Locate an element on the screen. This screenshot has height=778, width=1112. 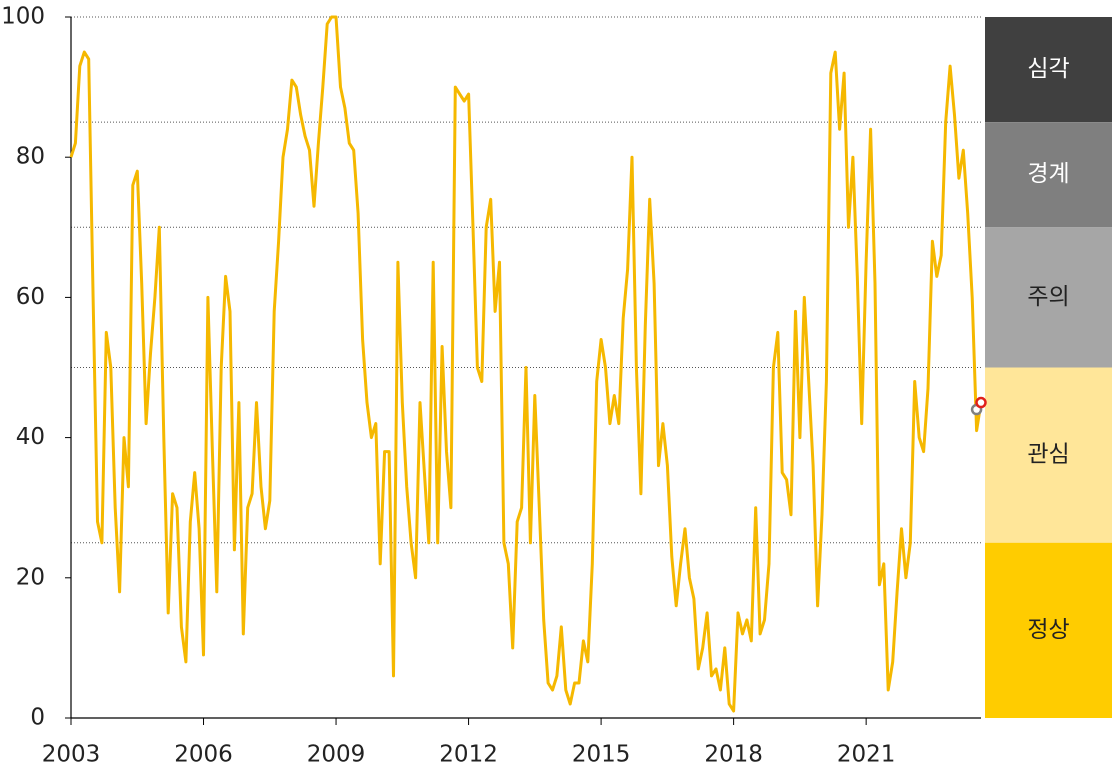
y-tick-label: 40 is located at coordinates (30, 437).